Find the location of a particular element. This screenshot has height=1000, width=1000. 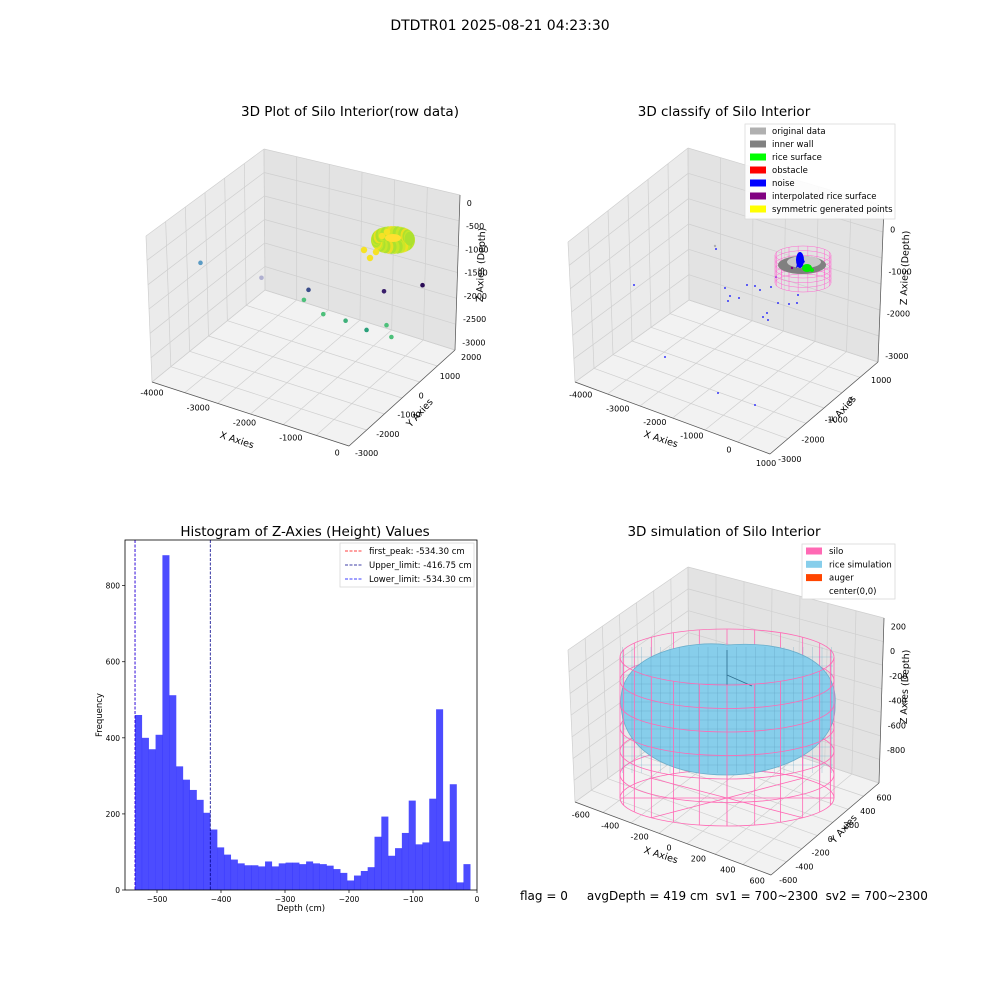

panel1-xlabel: X Axies is located at coordinates (236, 440).